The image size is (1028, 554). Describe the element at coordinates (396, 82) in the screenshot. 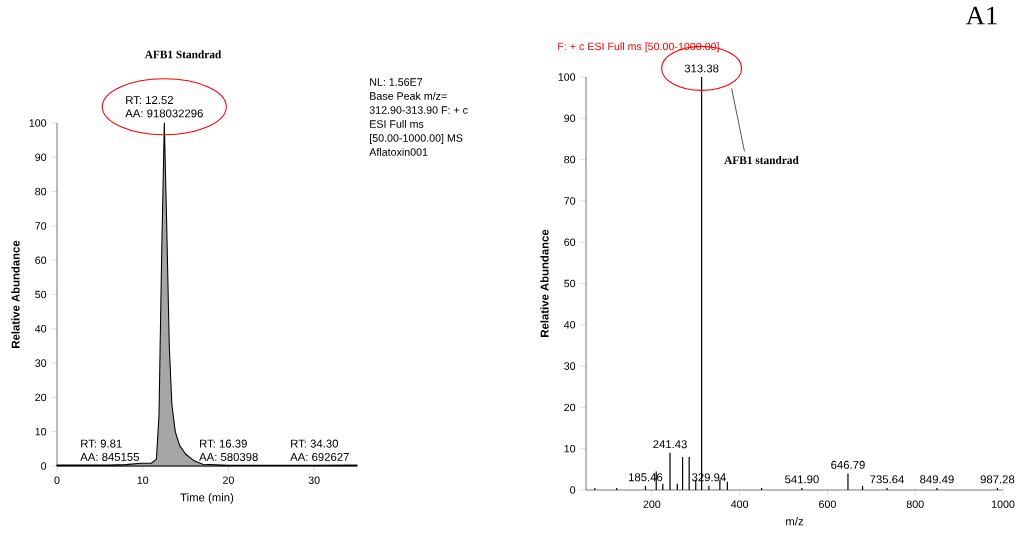

I see `text: NL: 1.56E7` at that location.